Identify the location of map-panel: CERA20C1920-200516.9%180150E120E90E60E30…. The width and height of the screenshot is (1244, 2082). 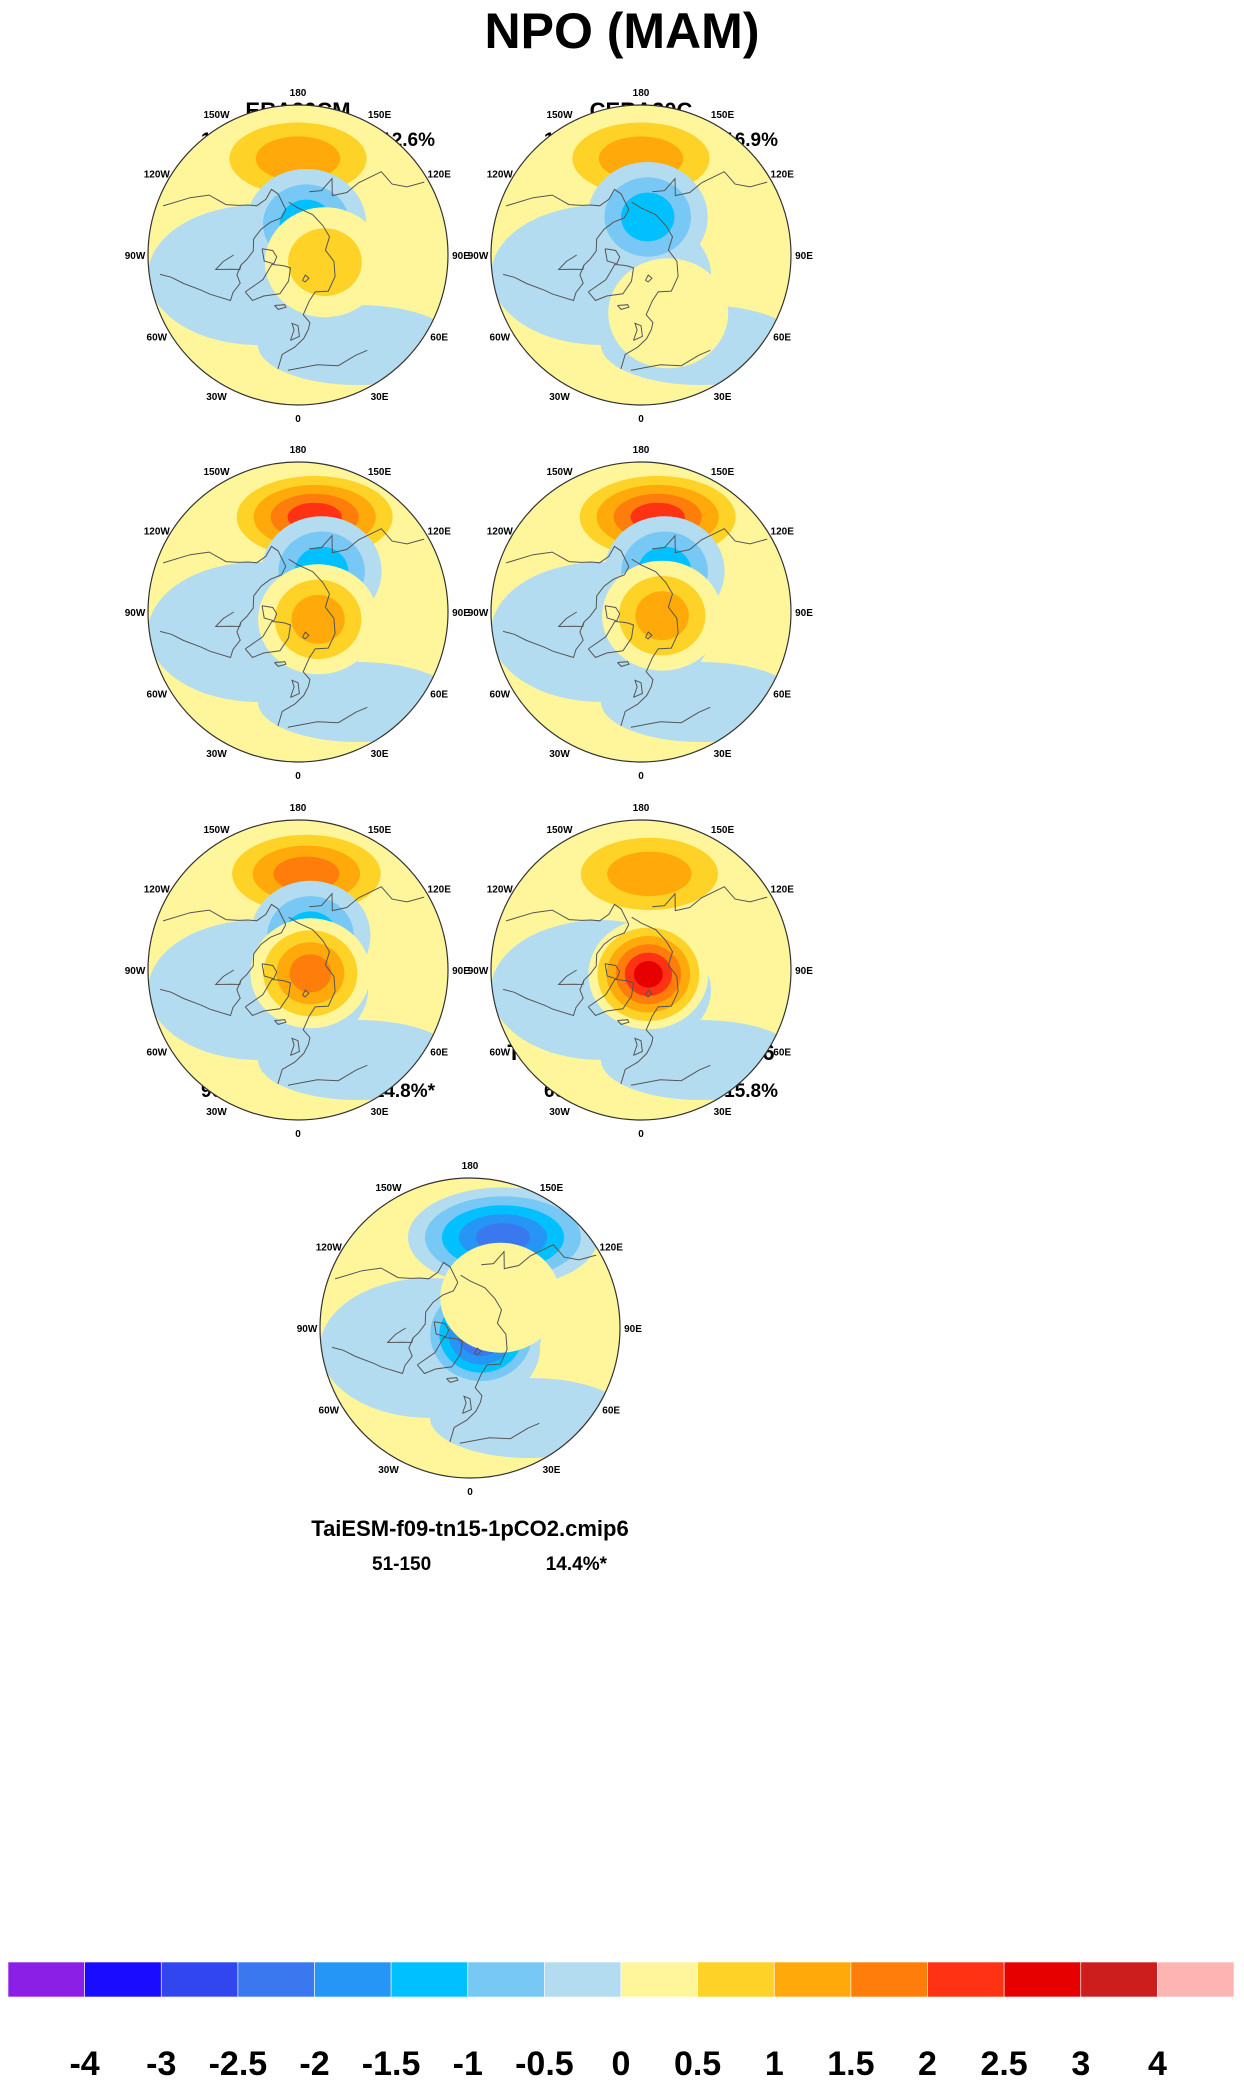
(641, 256).